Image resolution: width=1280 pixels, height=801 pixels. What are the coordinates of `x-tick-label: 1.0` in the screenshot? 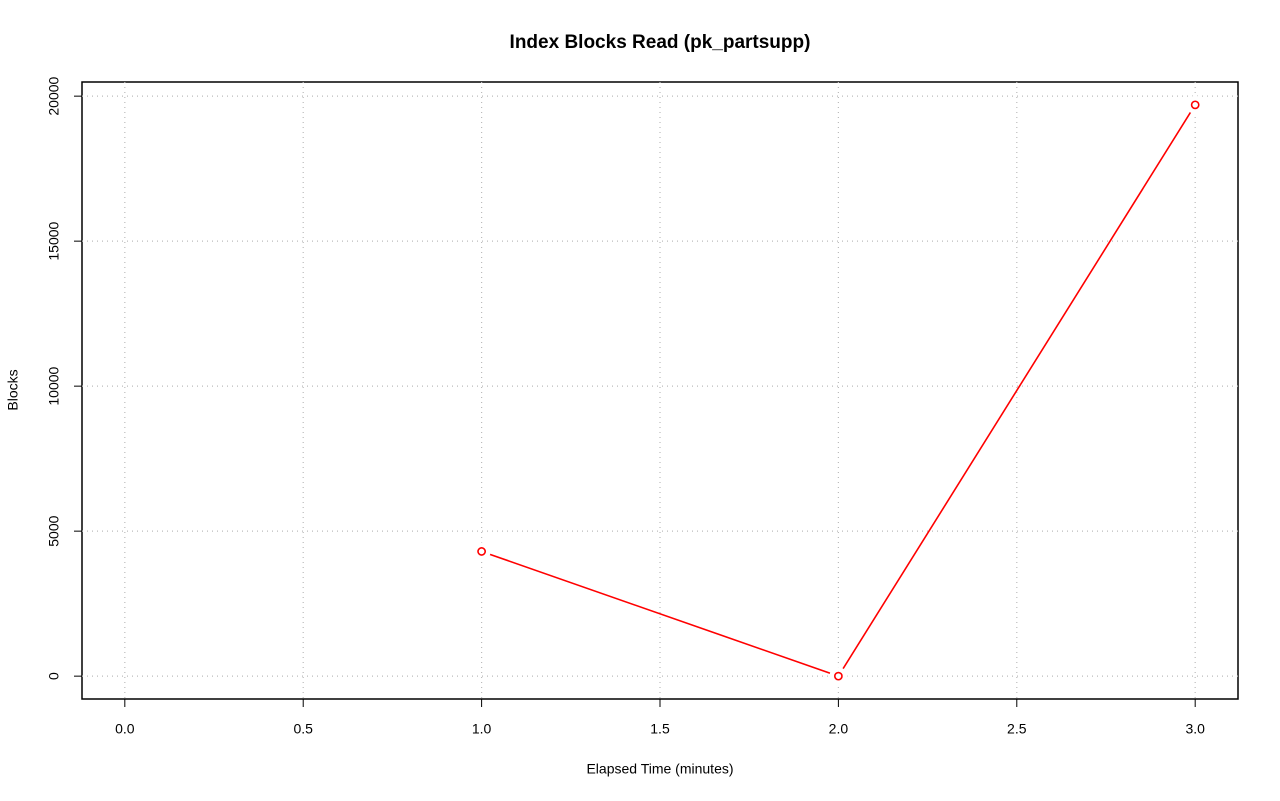 It's located at (482, 729).